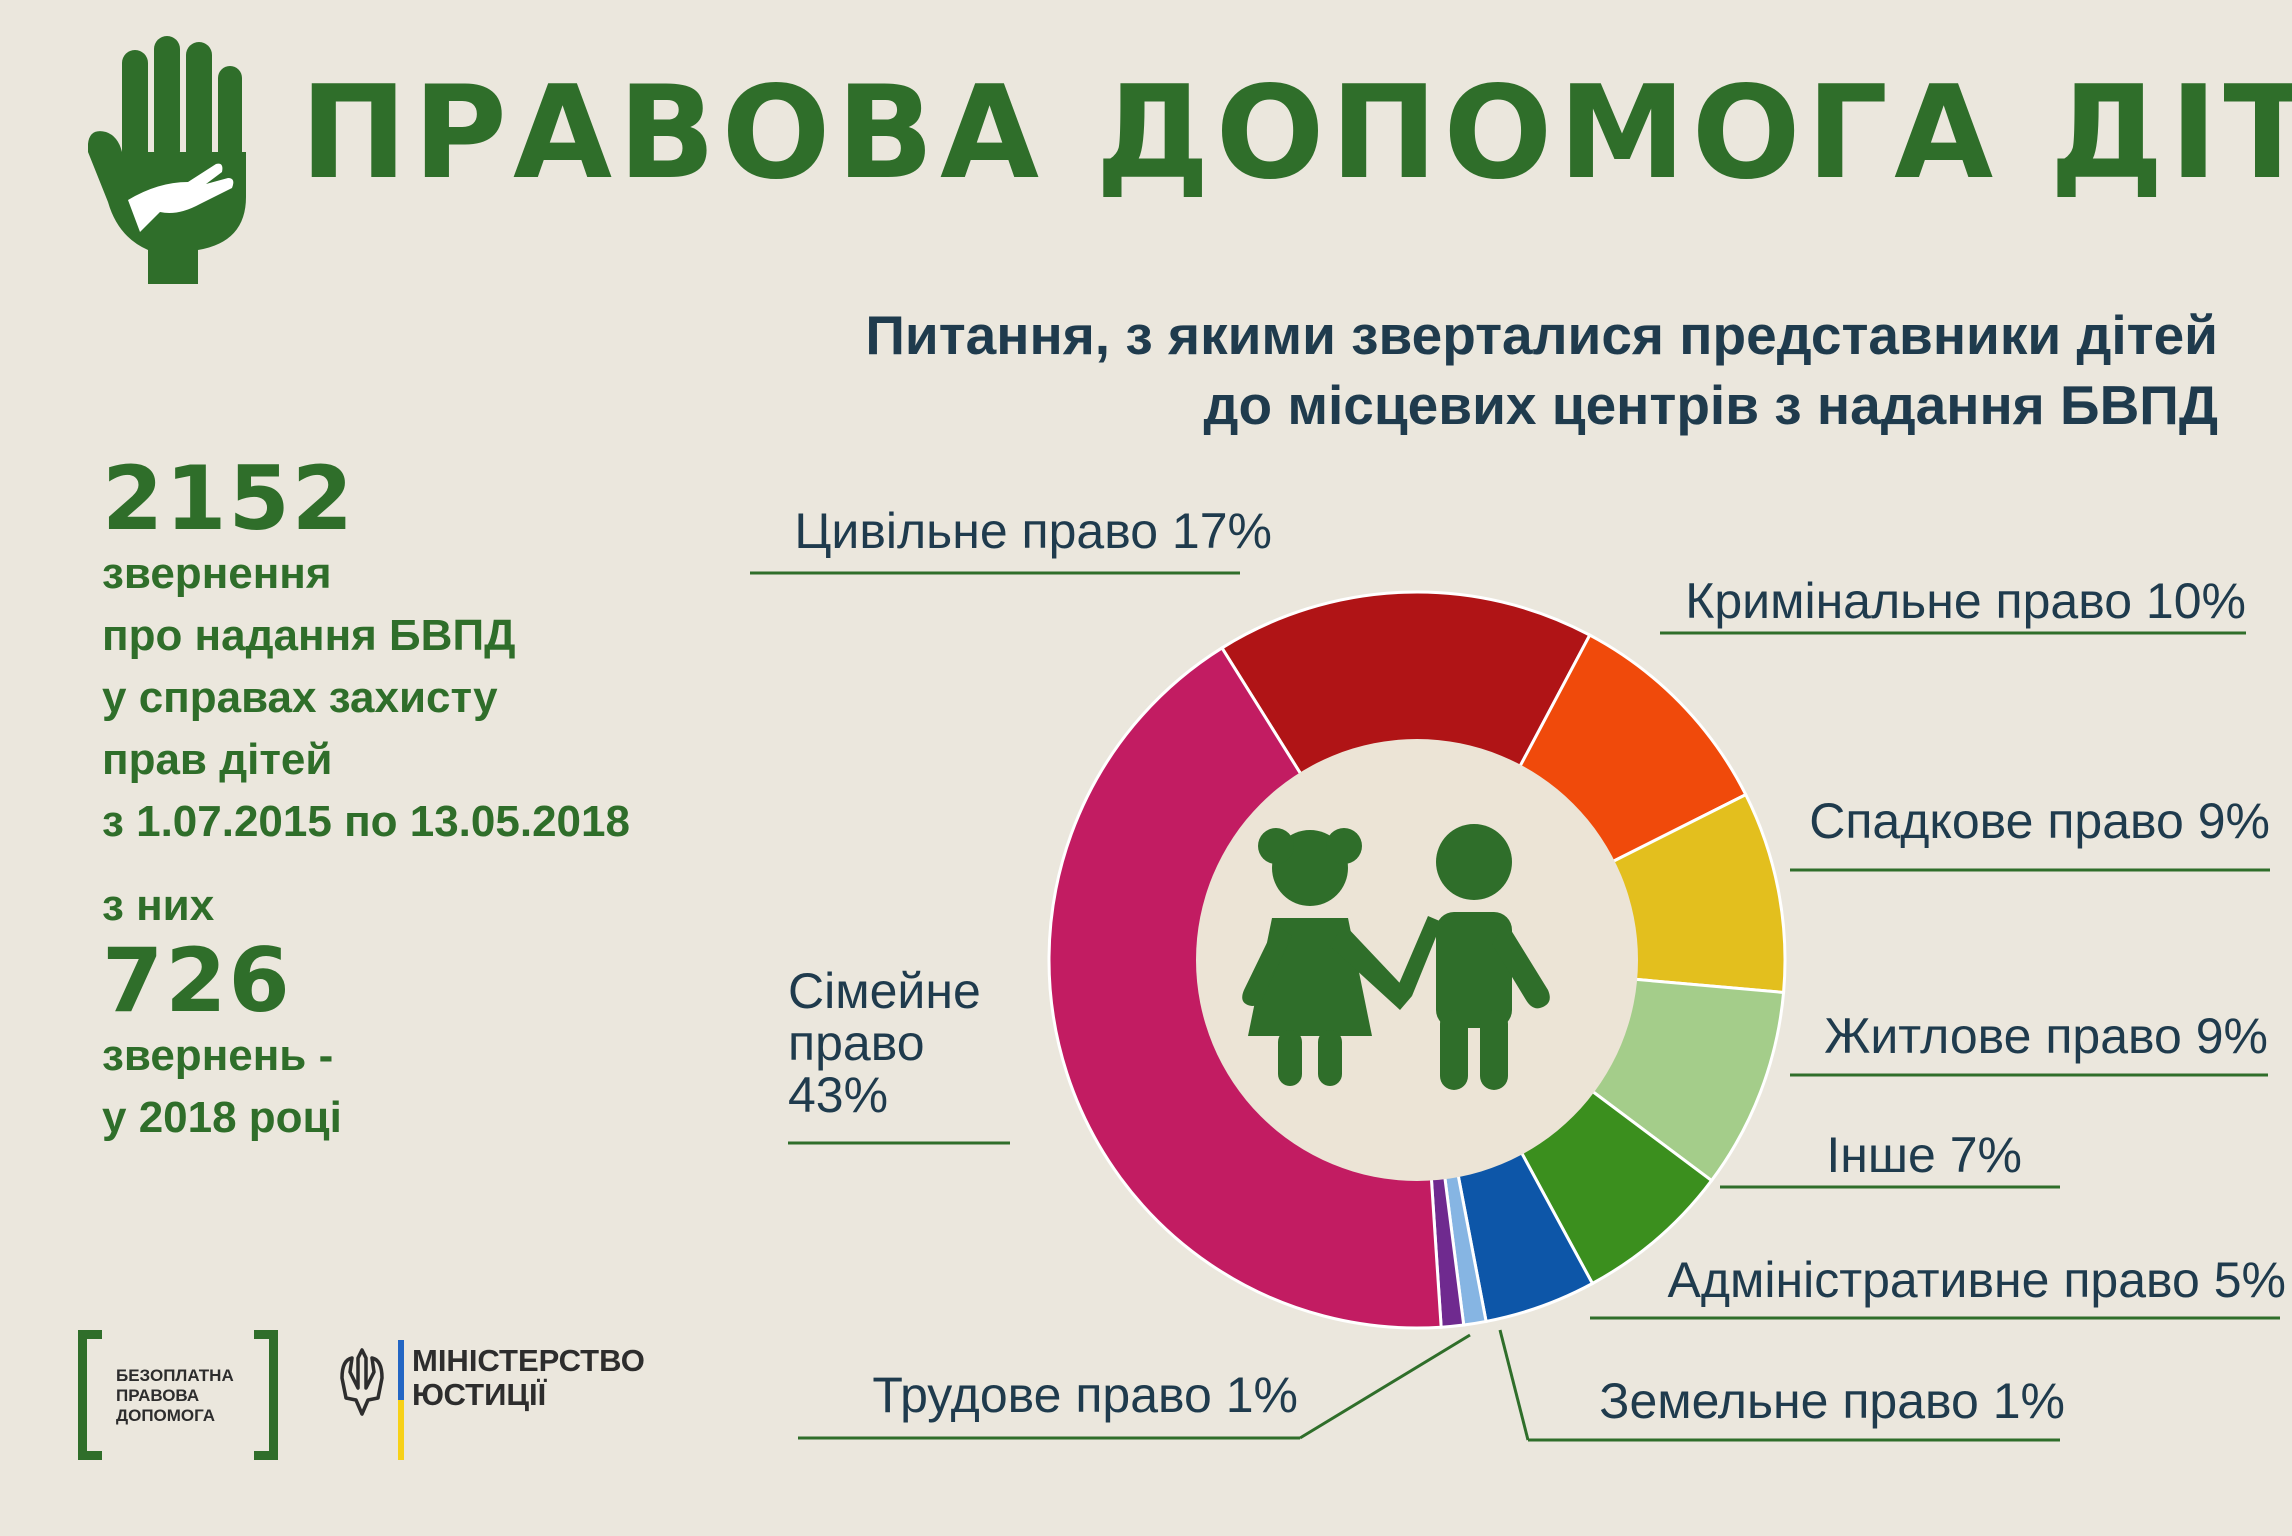  What do you see at coordinates (166, 1415) in the screenshot?
I see `logo1-line-3: ДОПОМОГА` at bounding box center [166, 1415].